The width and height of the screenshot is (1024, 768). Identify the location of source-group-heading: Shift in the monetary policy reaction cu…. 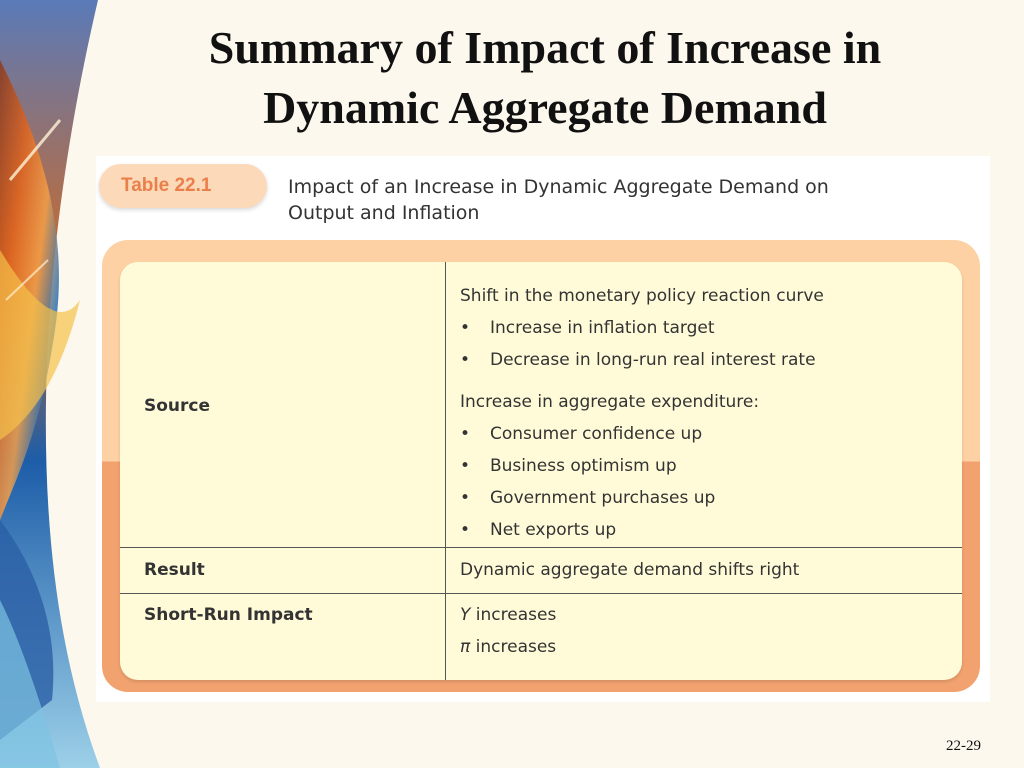
(642, 296).